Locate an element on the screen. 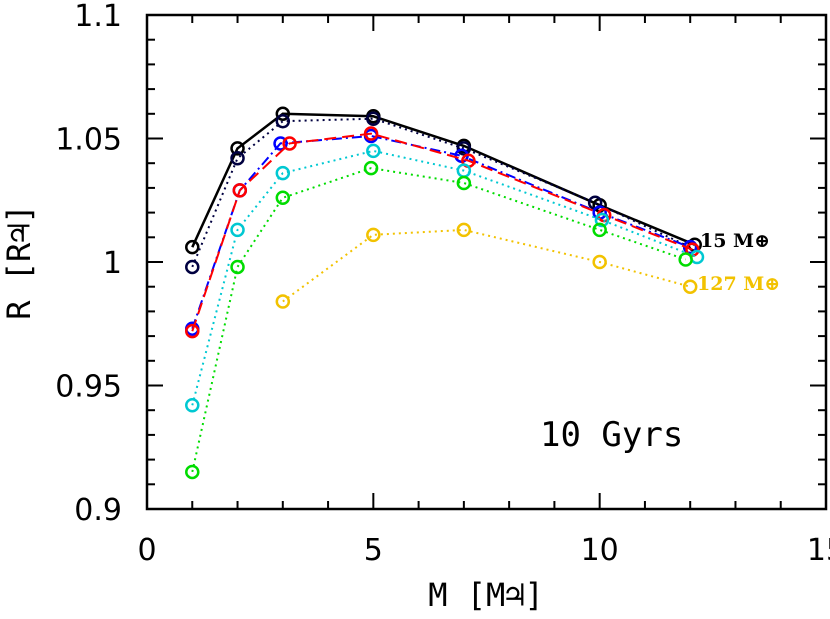 Image resolution: width=830 pixels, height=619 pixels. legend-label-127-earth-mass: 127 M⊕ is located at coordinates (738, 284).